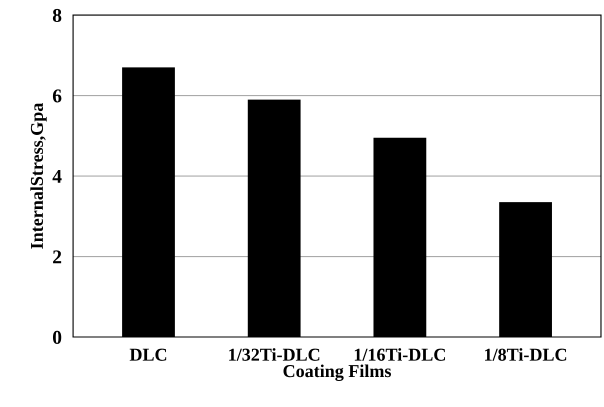  Describe the element at coordinates (57, 337) in the screenshot. I see `y-tick-label: 0` at that location.